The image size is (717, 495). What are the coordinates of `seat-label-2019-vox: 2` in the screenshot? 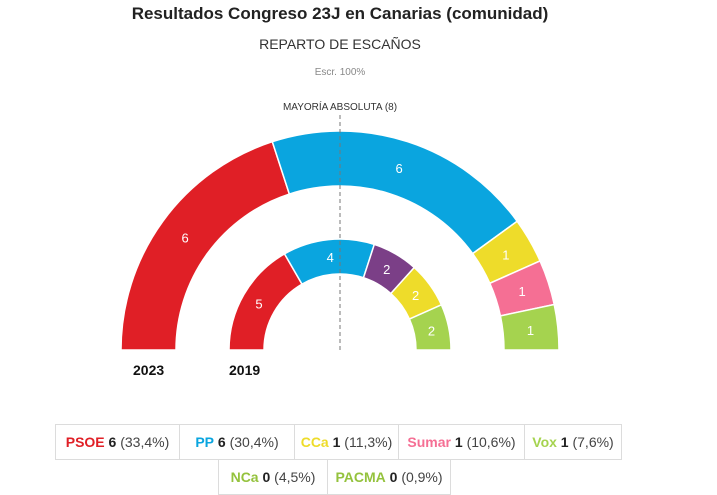 It's located at (431, 331).